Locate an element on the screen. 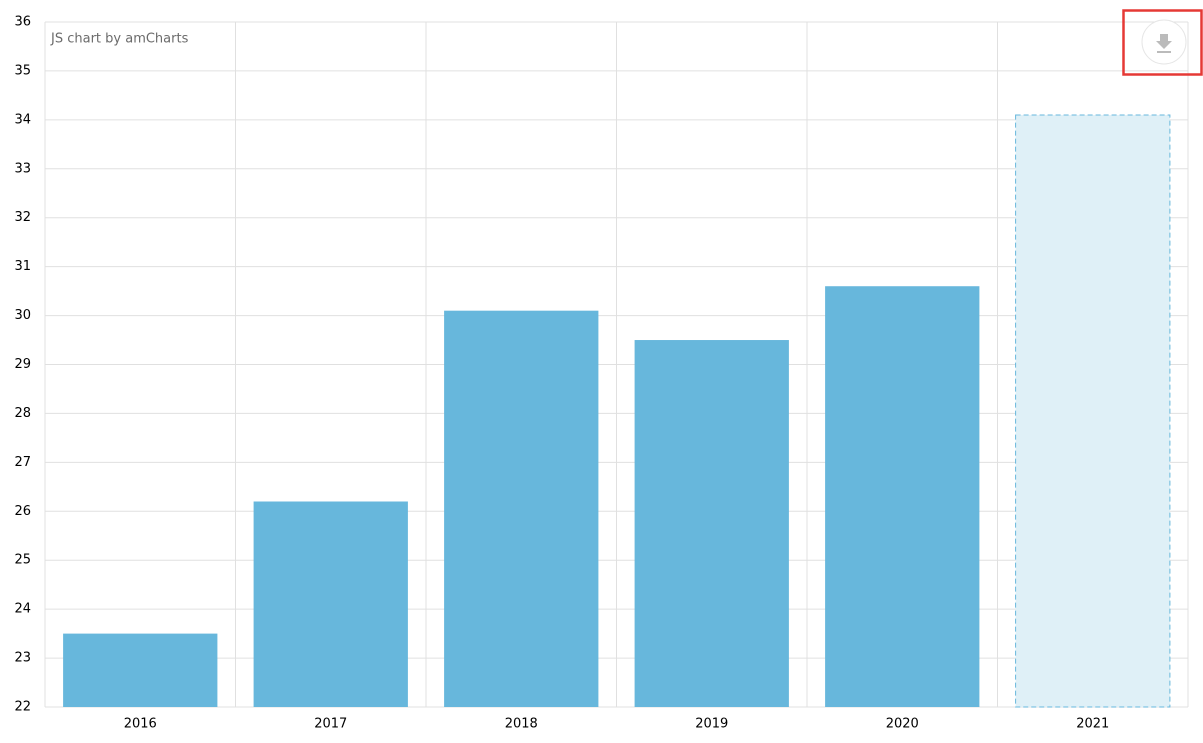  y-tick-label: 32 is located at coordinates (22, 217).